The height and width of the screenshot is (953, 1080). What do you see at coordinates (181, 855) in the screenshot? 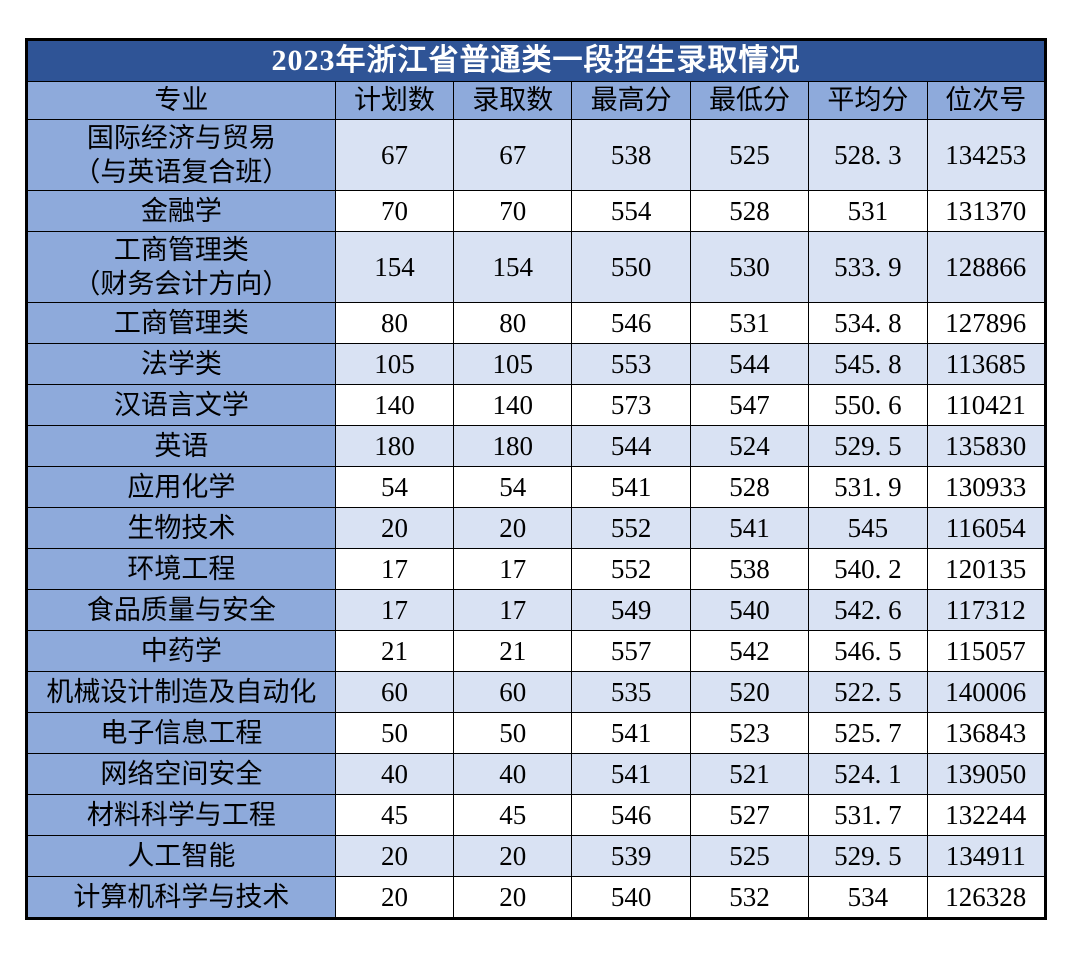
I see `major-cell: 人工智能` at bounding box center [181, 855].